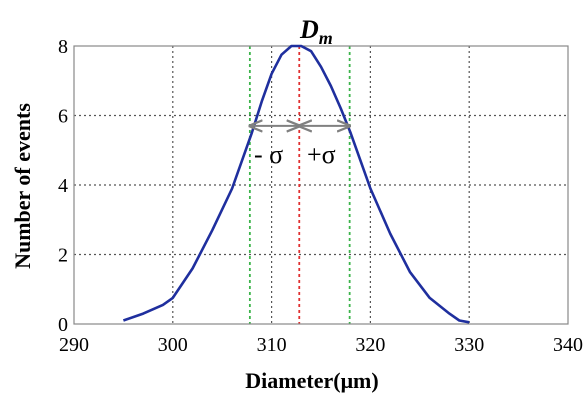  I want to click on x-tick-label-300: 300, so click(173, 345).